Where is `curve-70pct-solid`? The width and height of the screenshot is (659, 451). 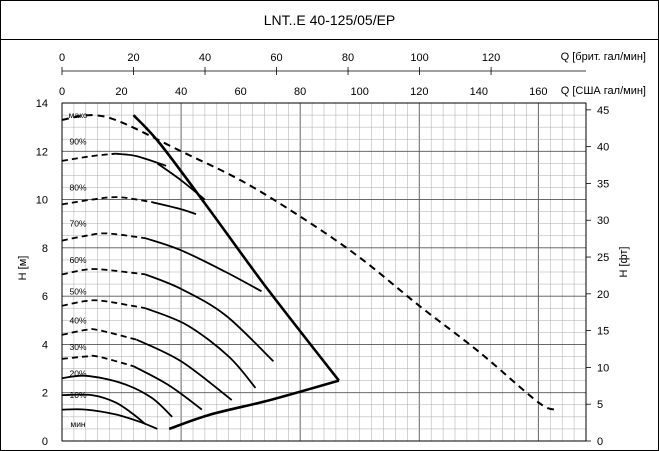 curve-70pct-solid is located at coordinates (203, 265).